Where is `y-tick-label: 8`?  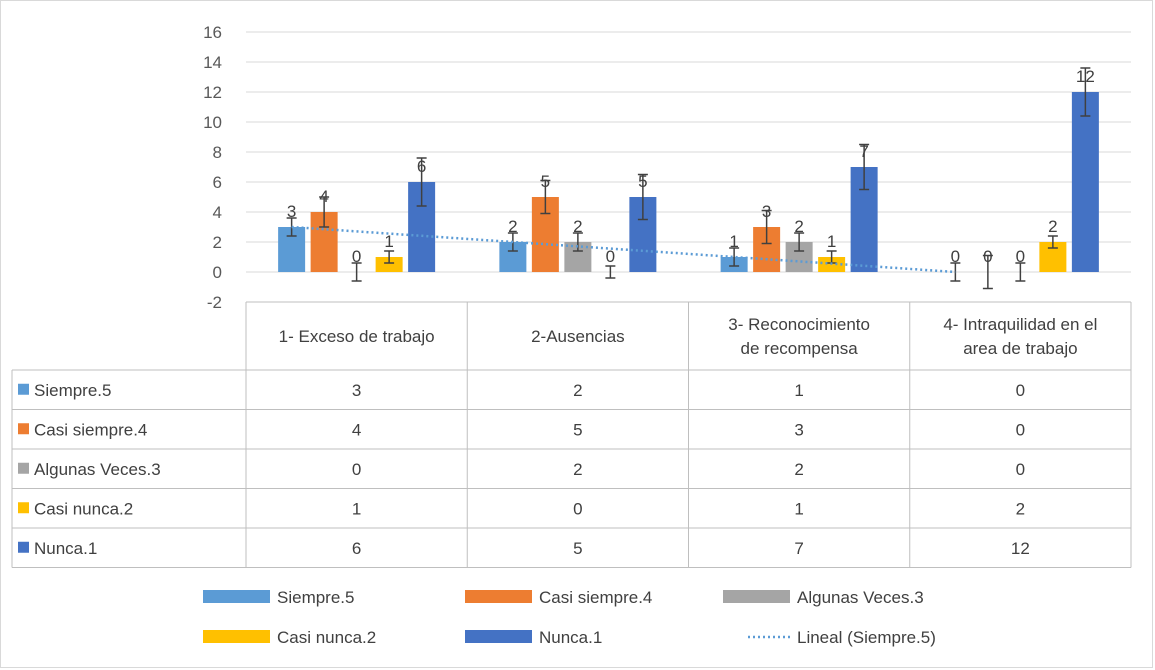 y-tick-label: 8 is located at coordinates (217, 152).